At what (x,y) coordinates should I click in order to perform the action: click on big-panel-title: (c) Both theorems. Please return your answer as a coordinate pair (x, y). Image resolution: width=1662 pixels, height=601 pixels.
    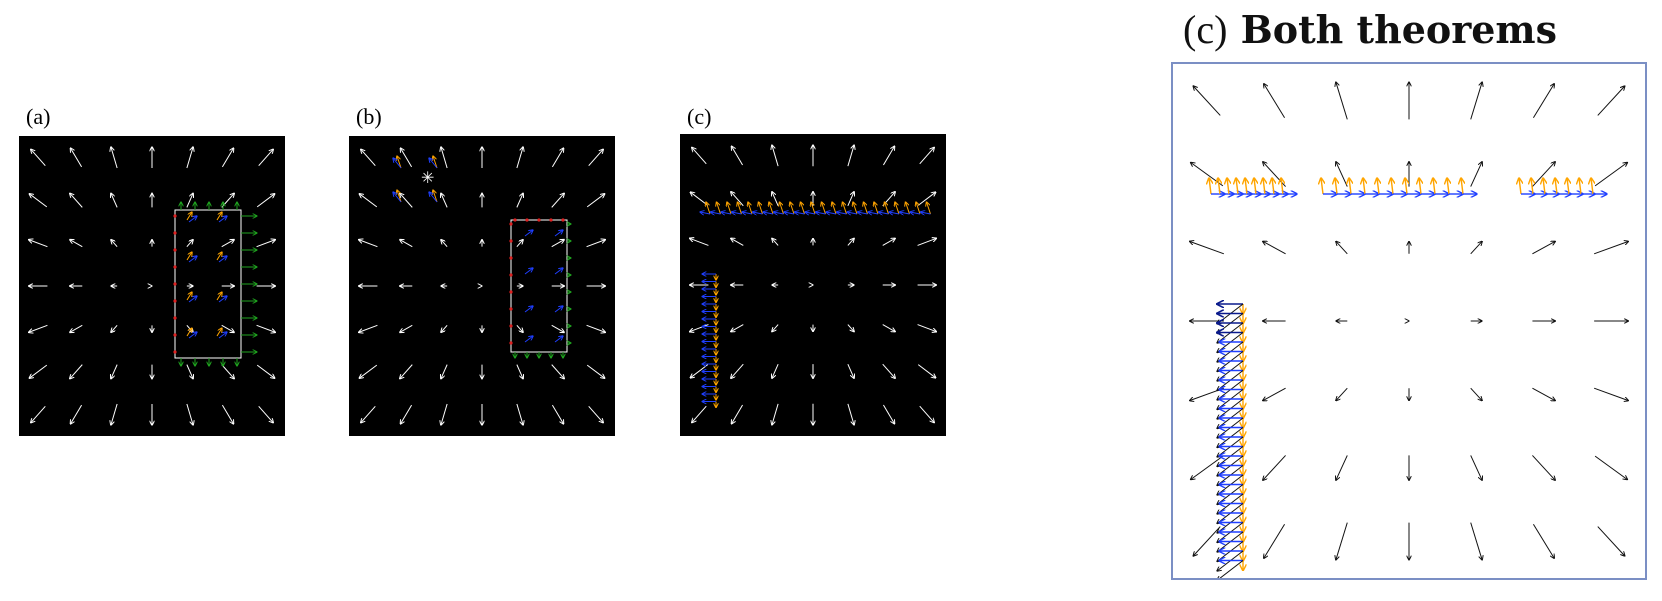
    Looking at the image, I should click on (1370, 29).